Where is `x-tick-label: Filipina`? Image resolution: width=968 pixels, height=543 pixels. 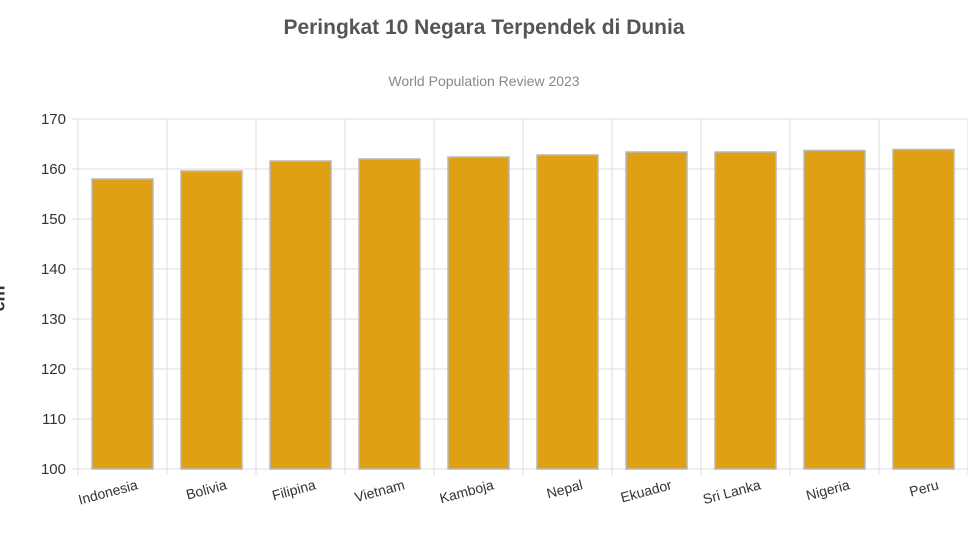 x-tick-label: Filipina is located at coordinates (293, 489).